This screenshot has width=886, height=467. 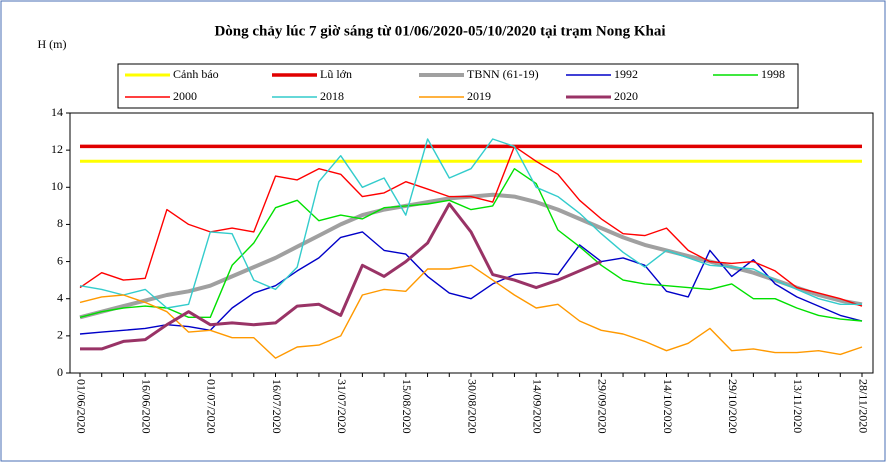 What do you see at coordinates (773, 74) in the screenshot?
I see `legend-label: 1998` at bounding box center [773, 74].